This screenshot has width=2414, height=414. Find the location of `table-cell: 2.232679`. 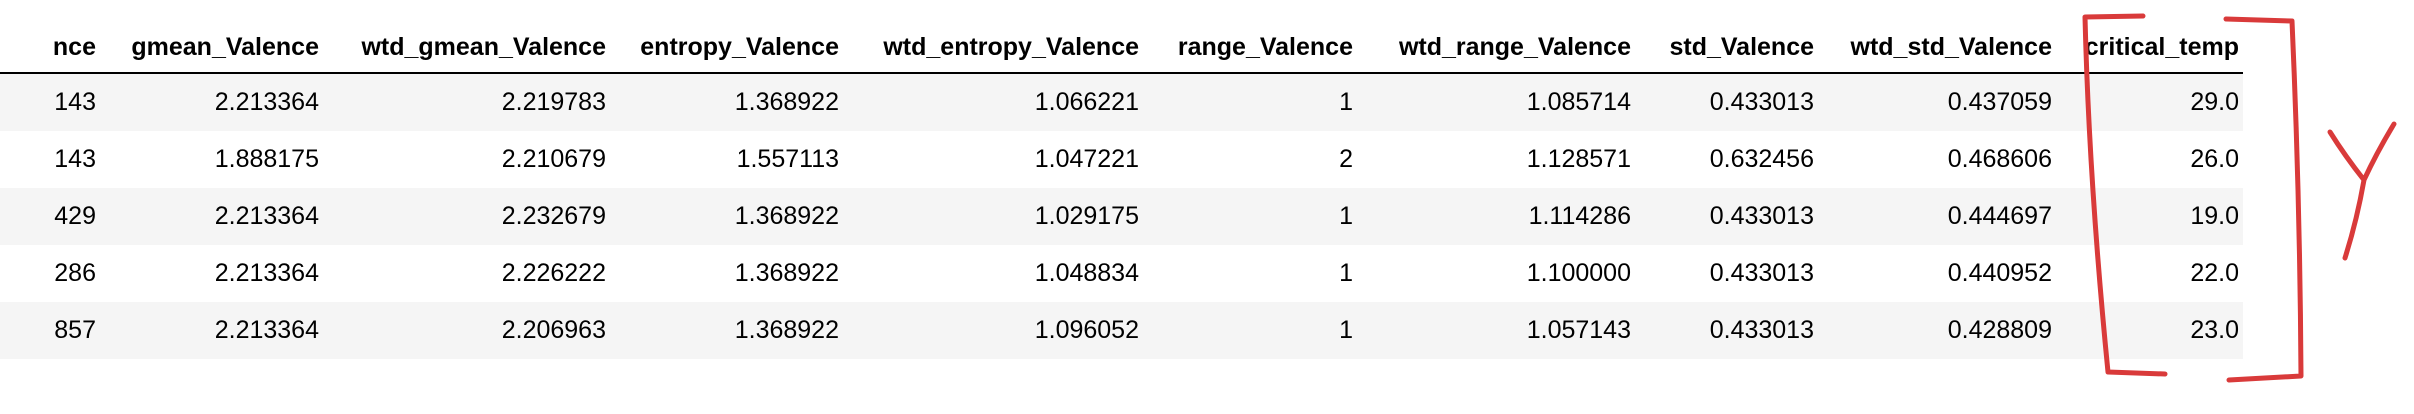

table-cell: 2.232679 is located at coordinates (466, 216).